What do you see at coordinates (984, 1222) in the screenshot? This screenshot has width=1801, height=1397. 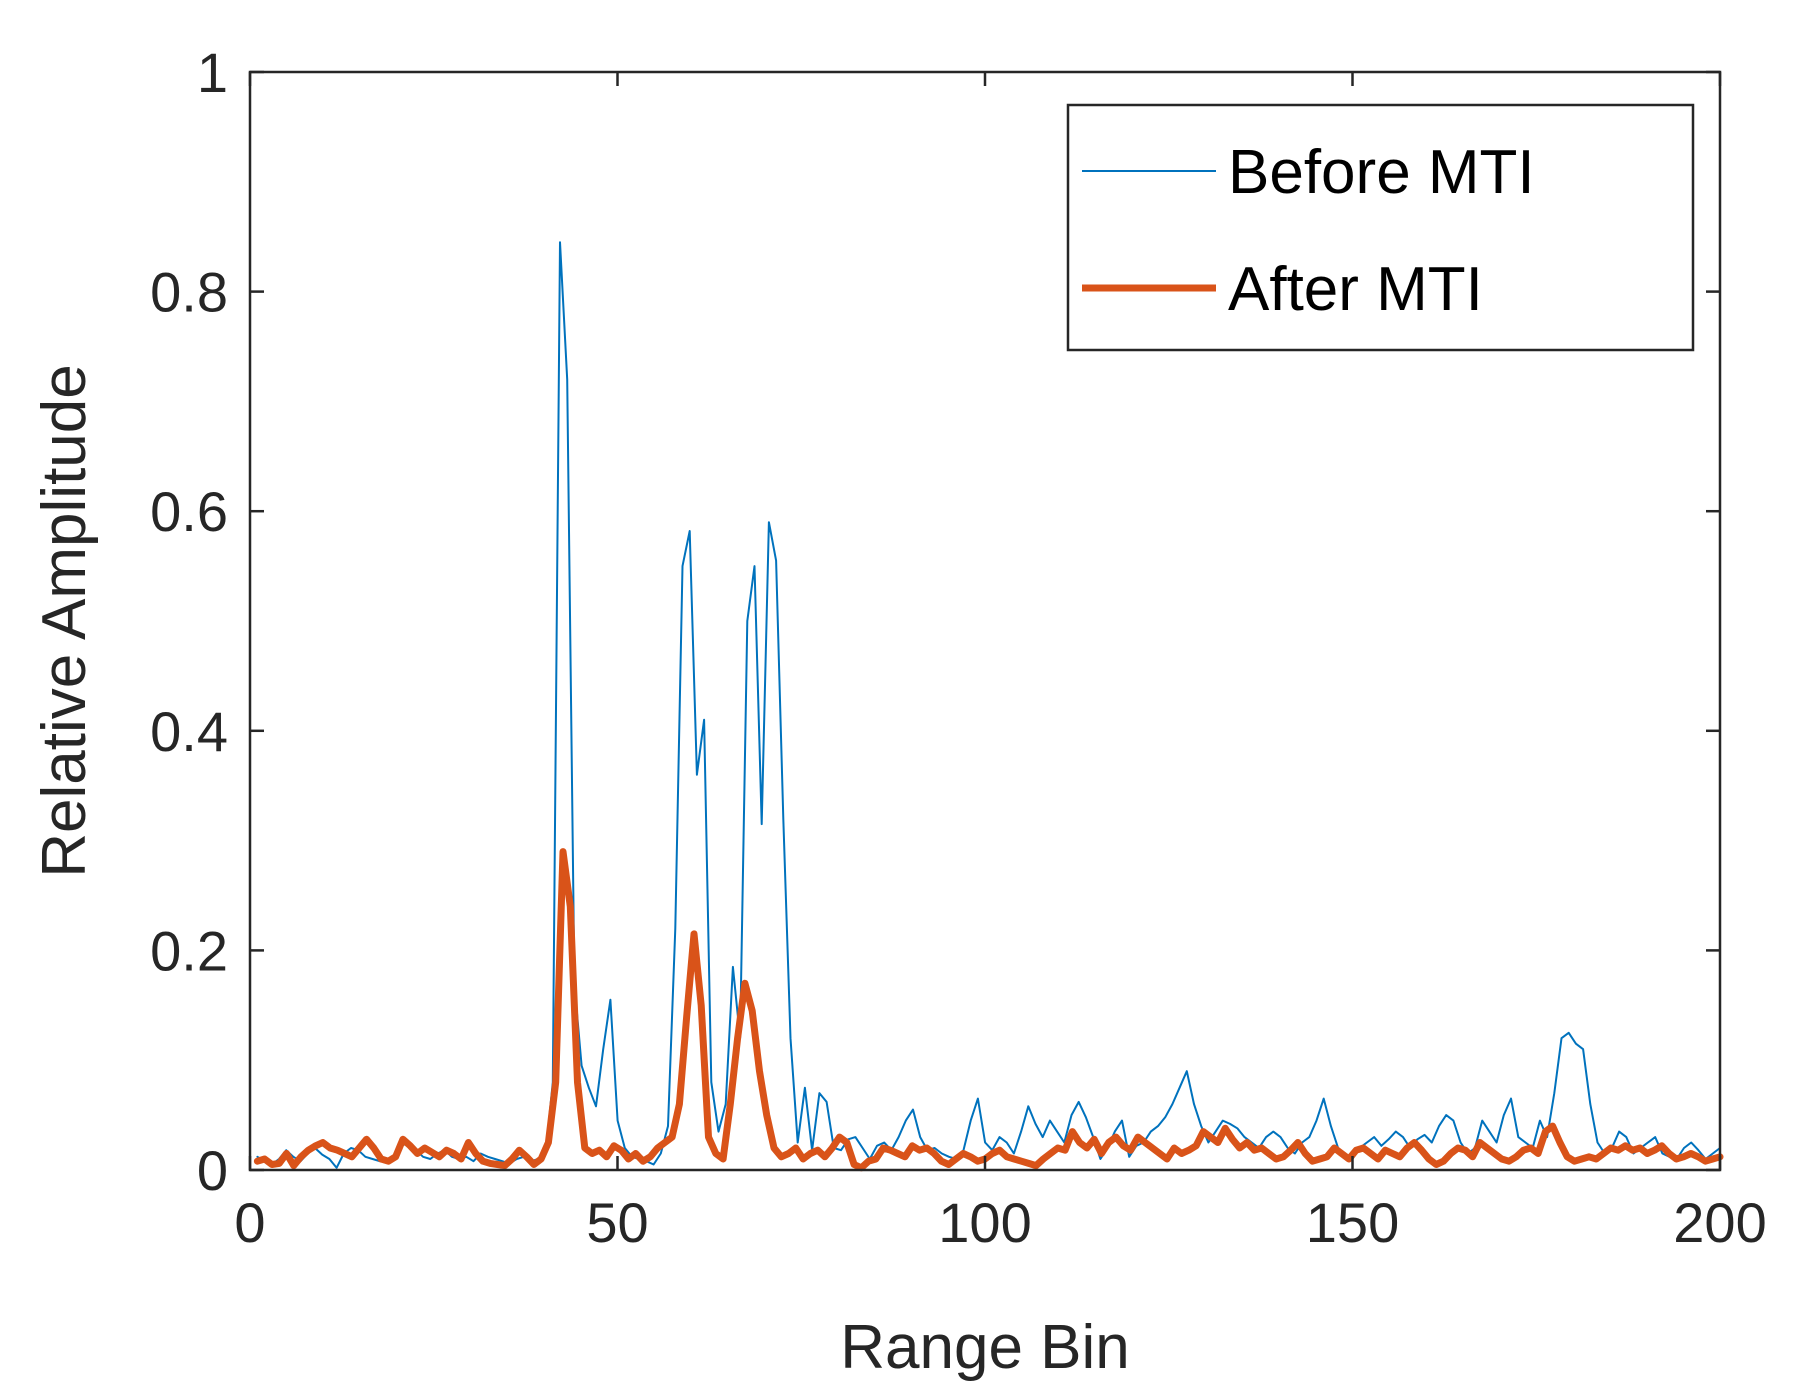 I see `x-tick-label-2: 100` at bounding box center [984, 1222].